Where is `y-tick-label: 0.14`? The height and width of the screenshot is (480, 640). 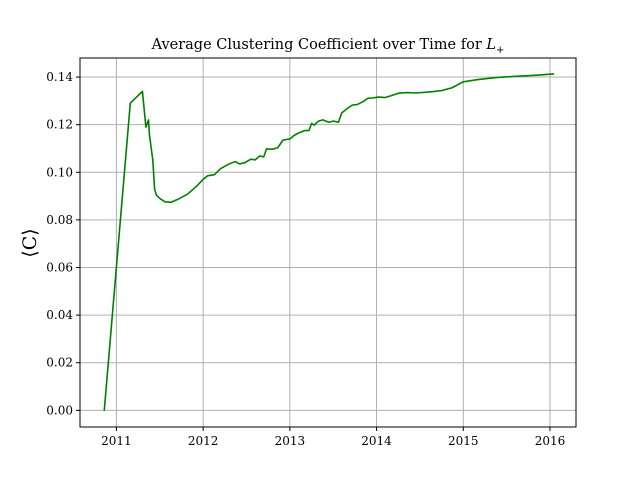
y-tick-label: 0.14 is located at coordinates (59, 77).